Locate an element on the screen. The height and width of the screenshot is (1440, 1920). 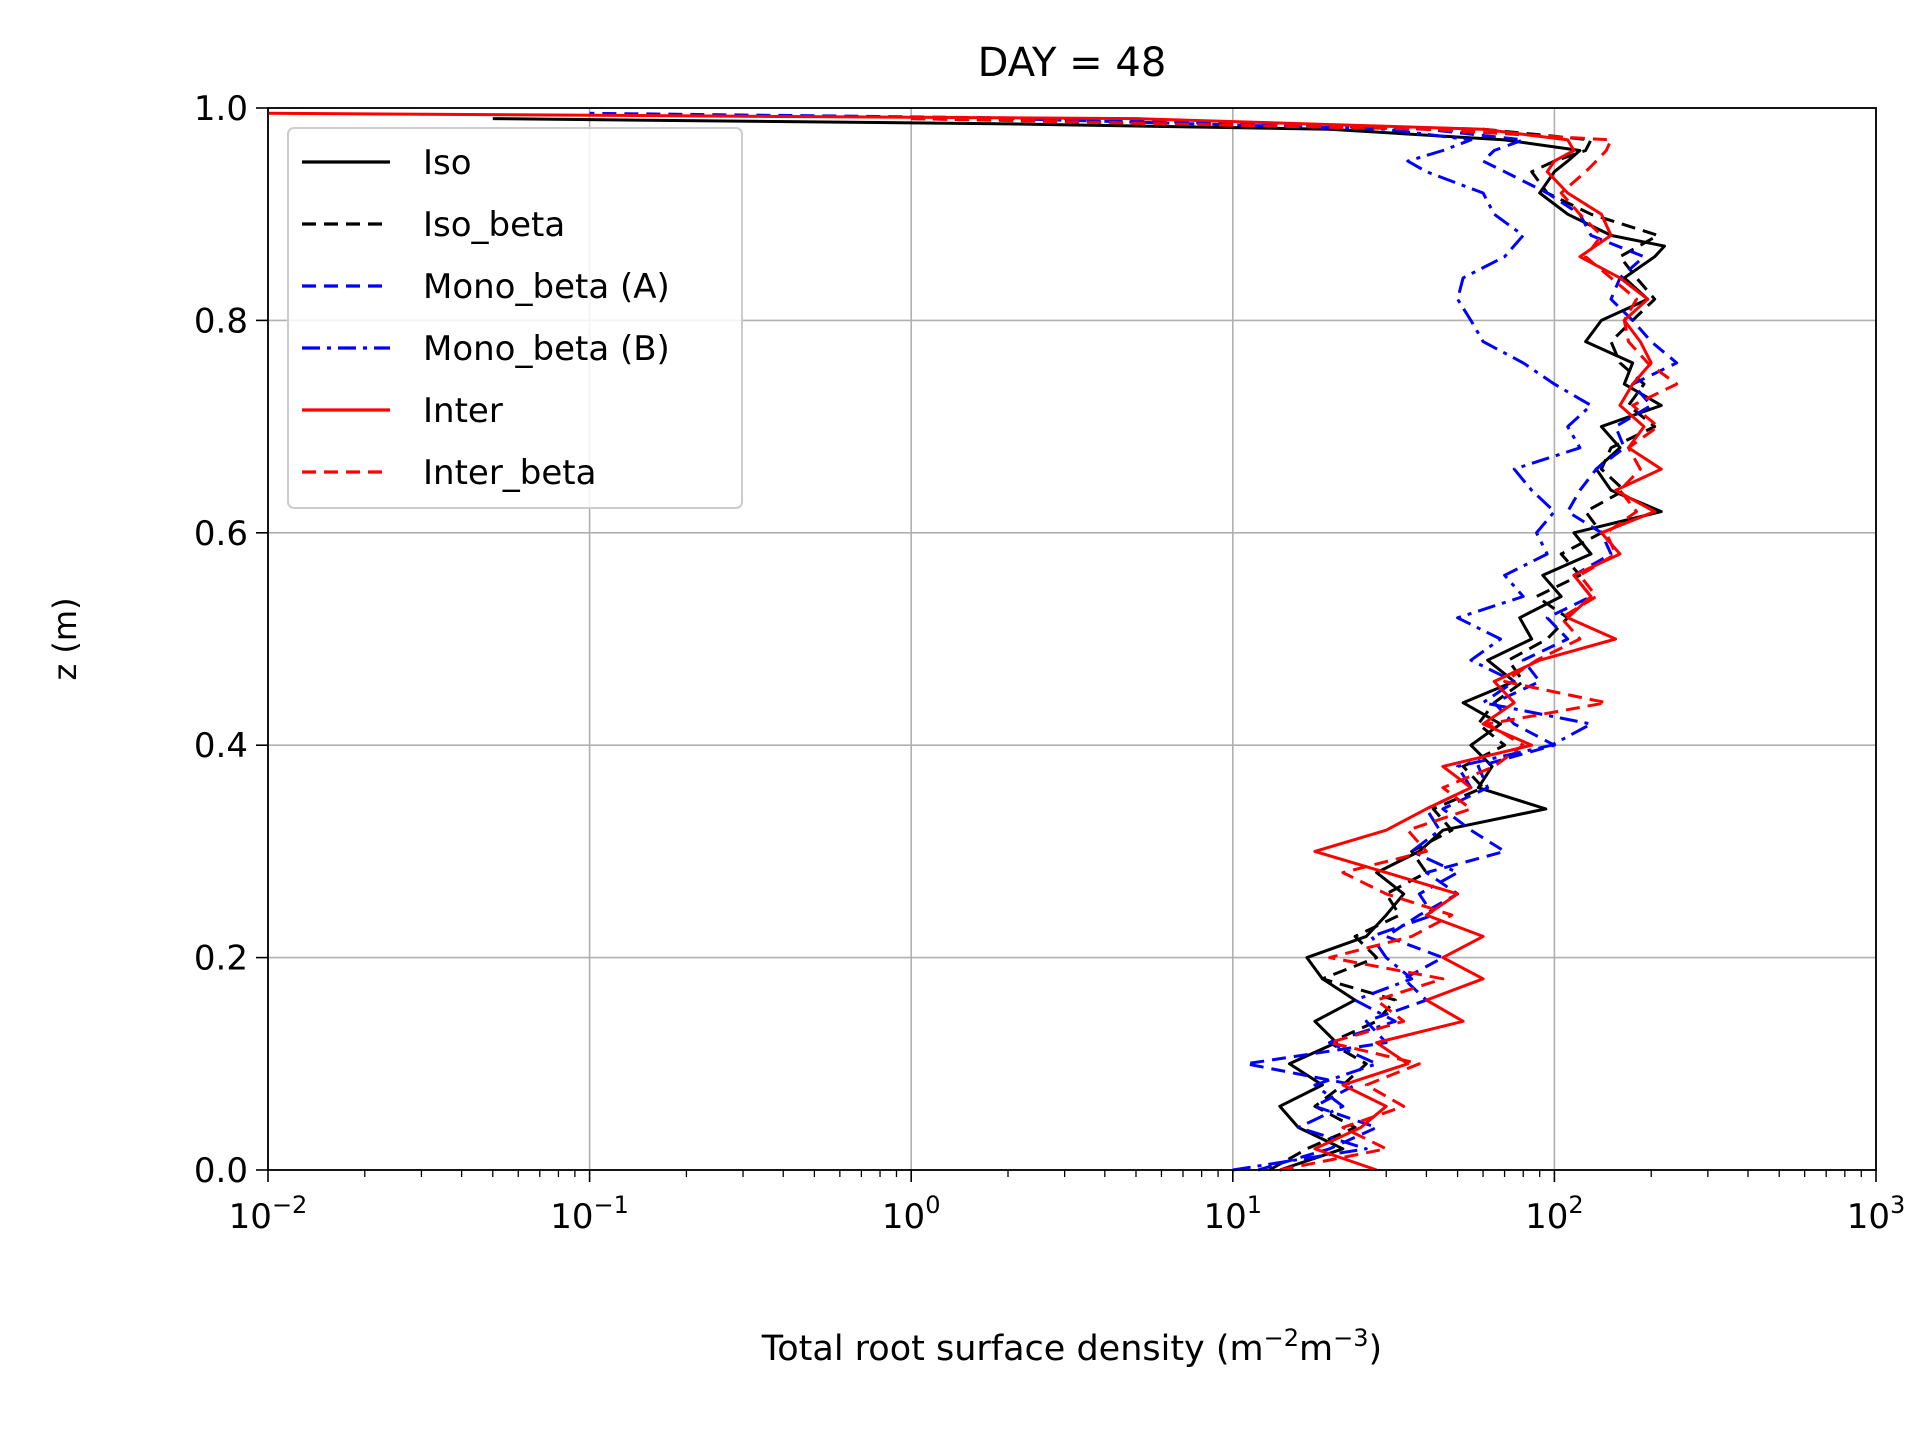
x-tick-exponent: 2 is located at coordinates (1575, 1205).